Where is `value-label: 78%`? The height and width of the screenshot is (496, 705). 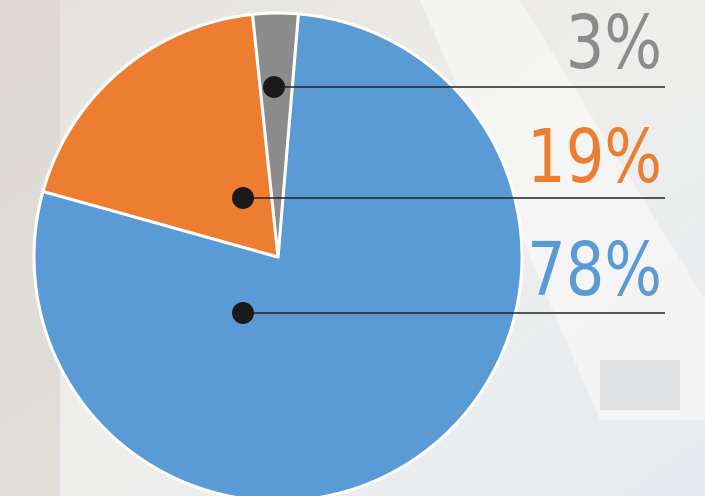 value-label: 78% is located at coordinates (594, 269).